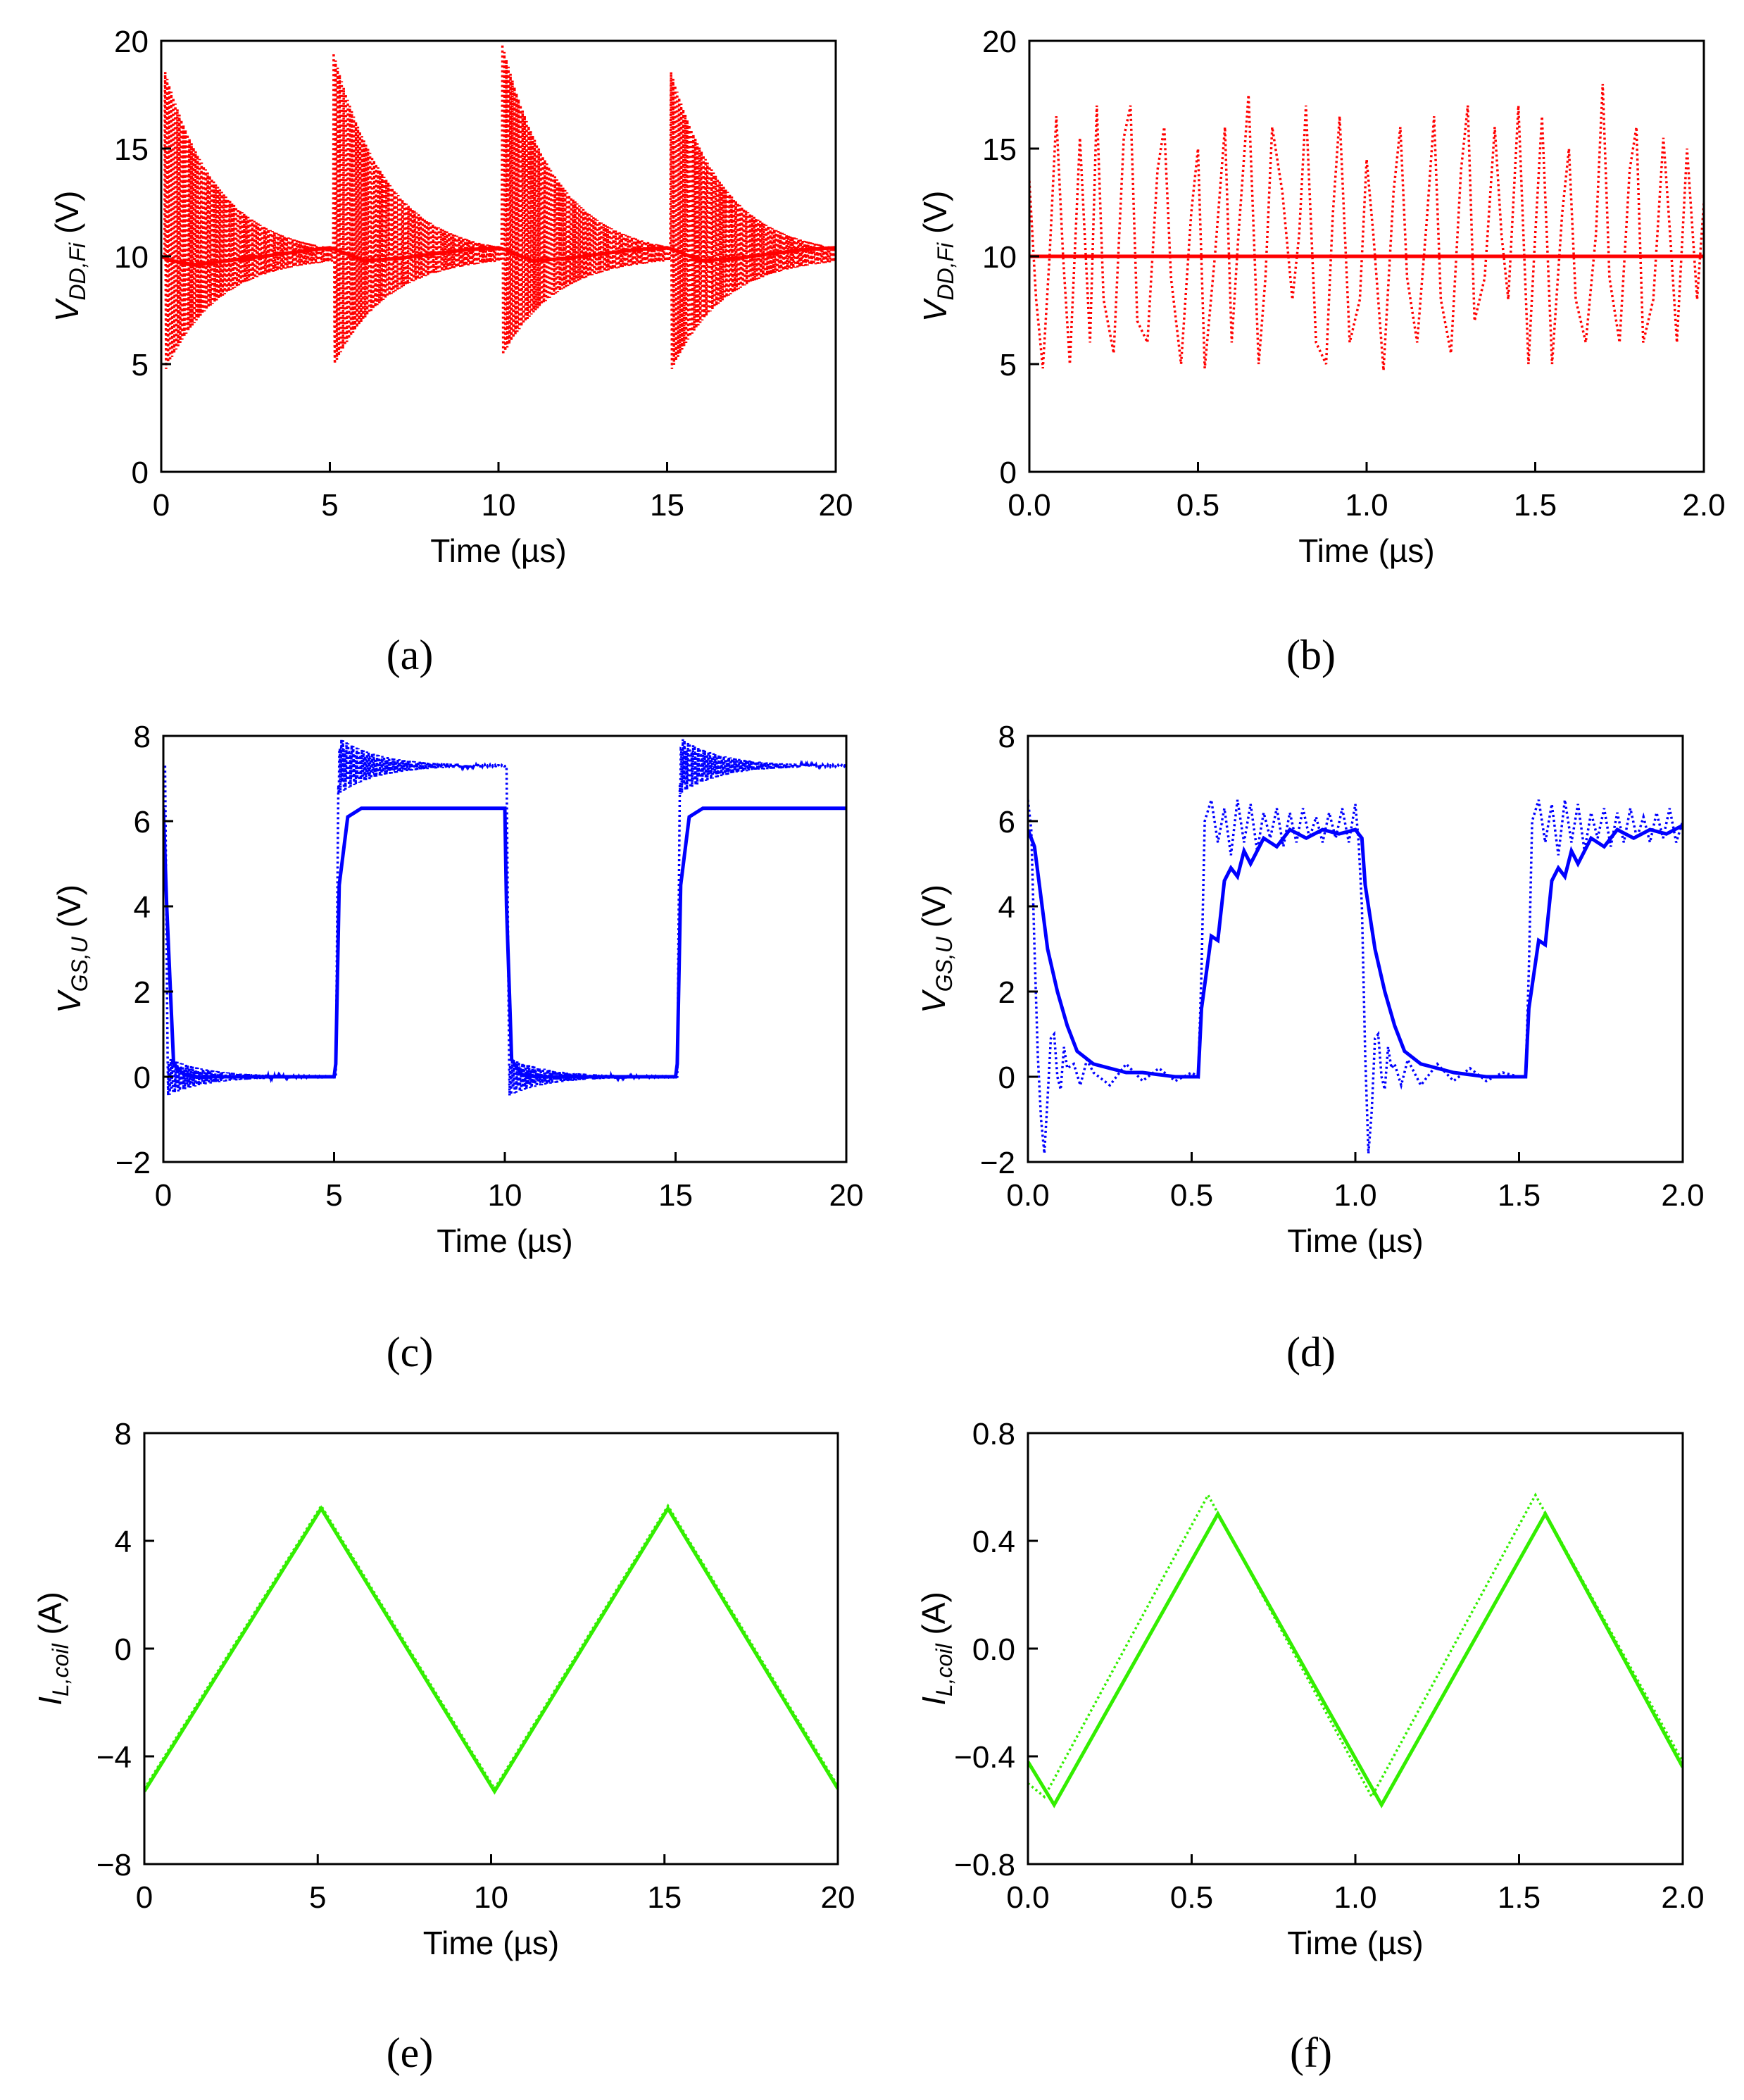 The image size is (1744, 2100). I want to click on y-tick-label: 0.0, so click(994, 1649).